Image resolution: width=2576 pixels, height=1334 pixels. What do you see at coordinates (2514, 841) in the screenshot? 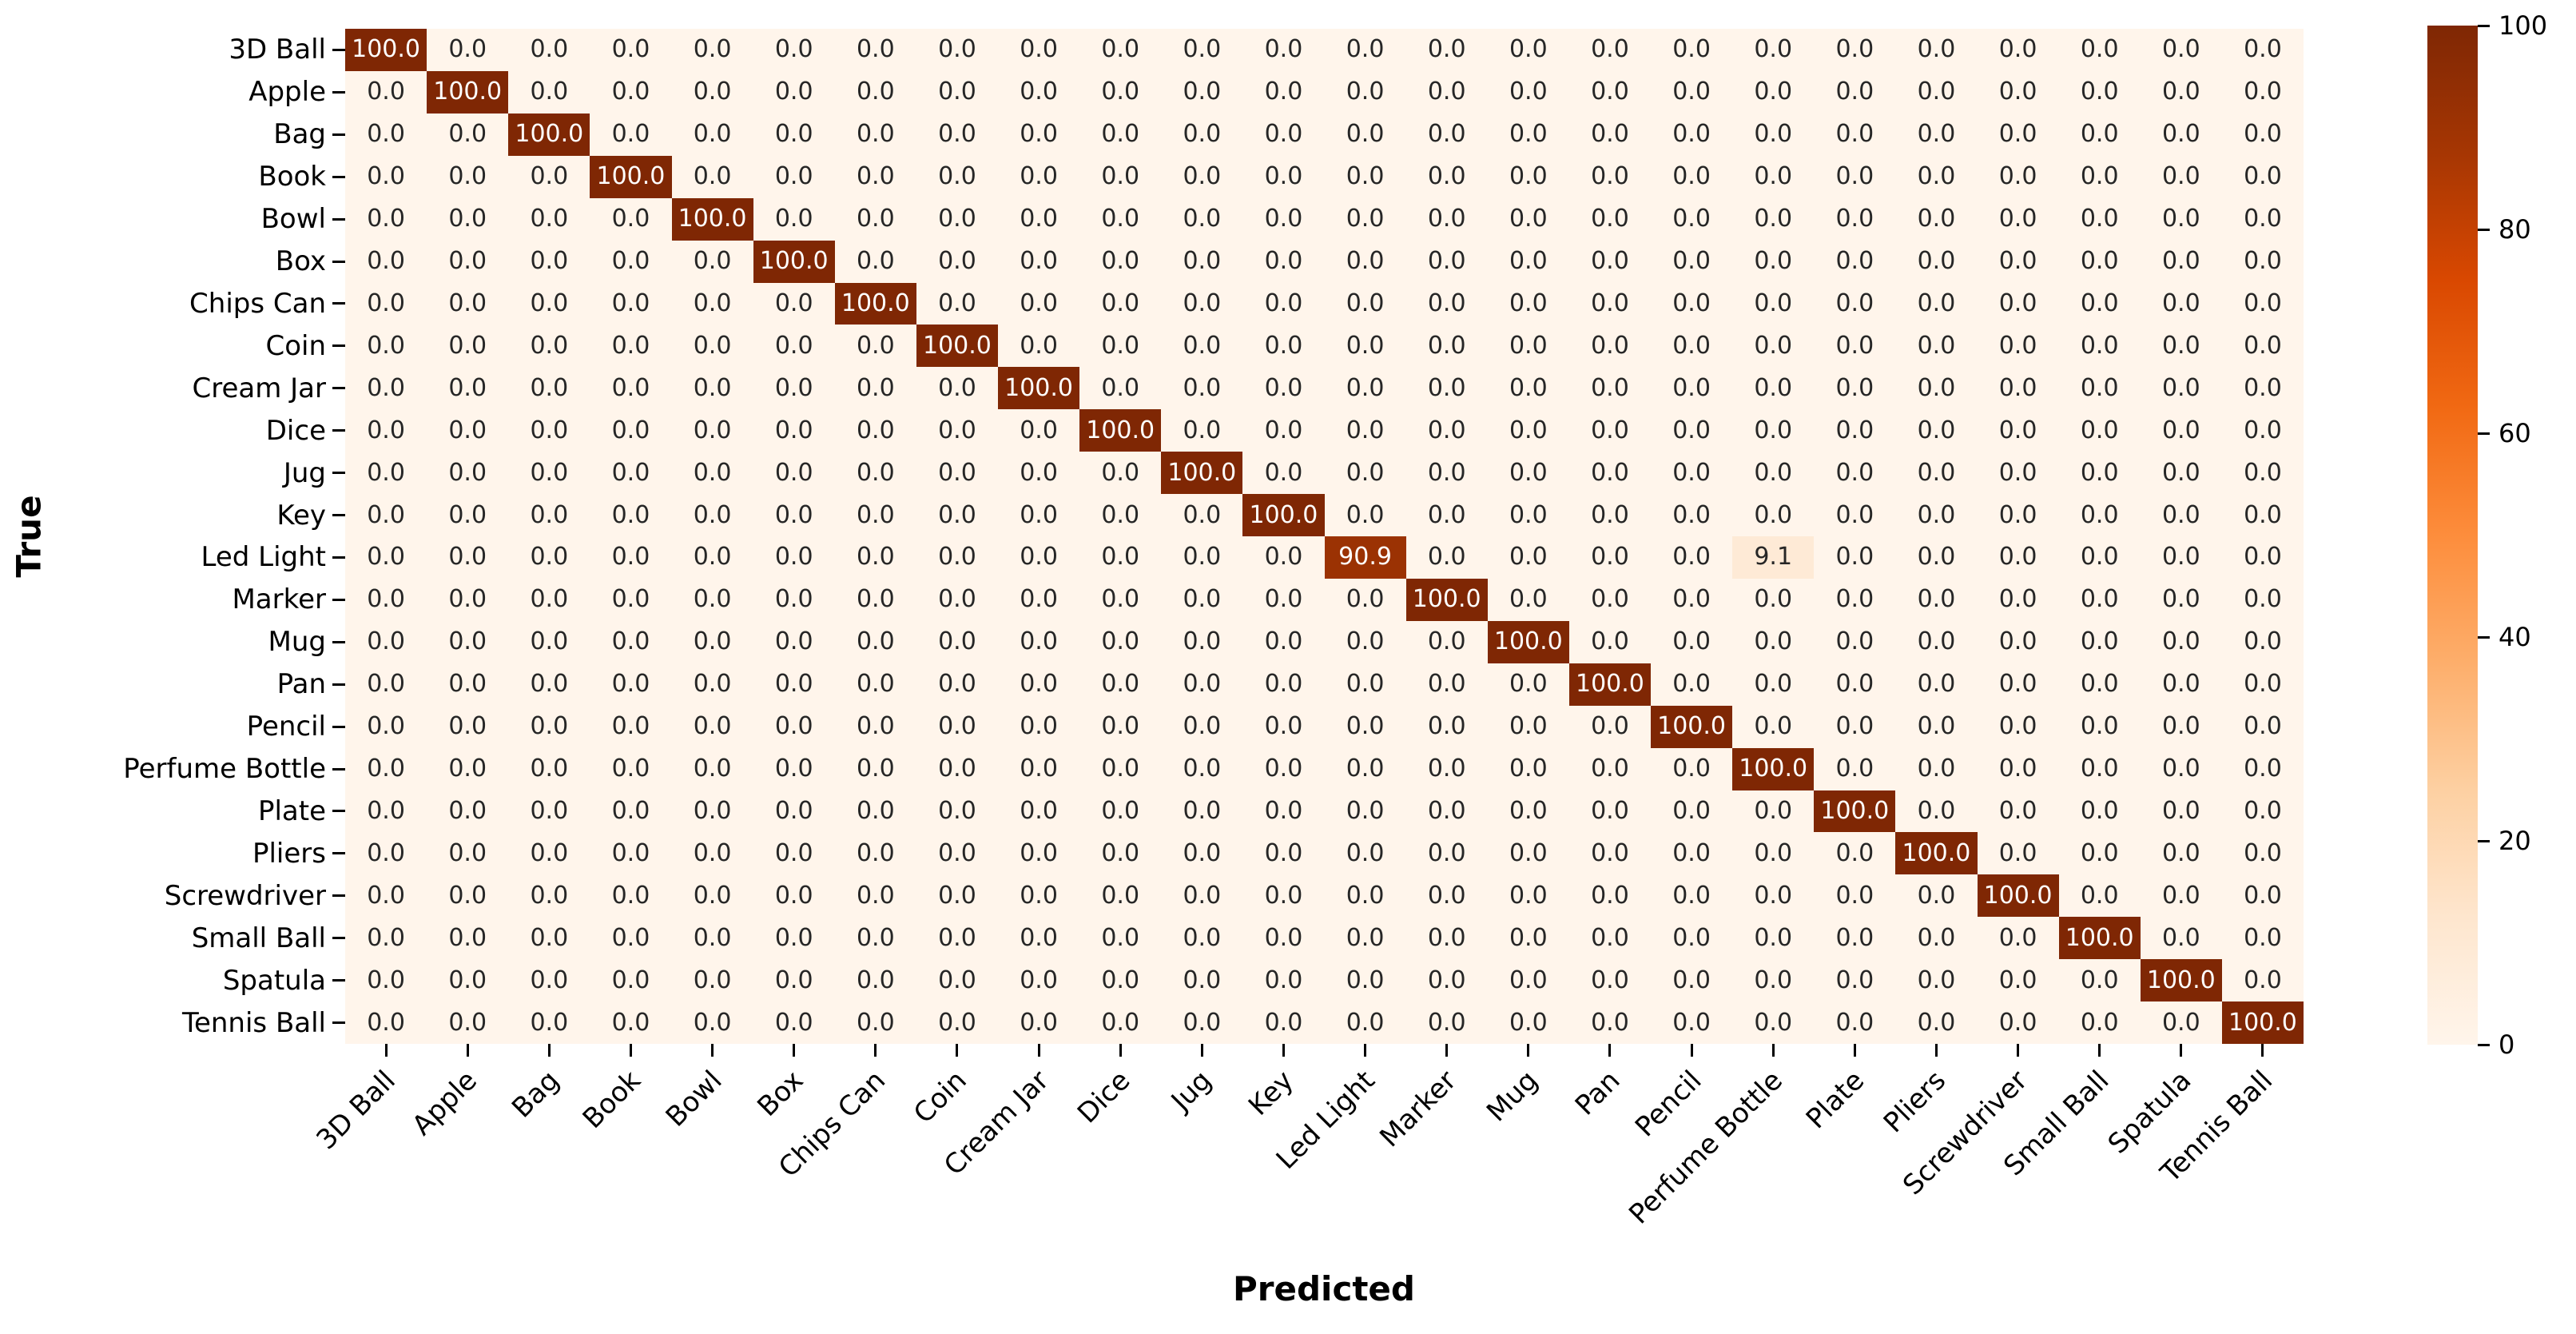
I see `colorbar-tick-label: 20` at bounding box center [2514, 841].